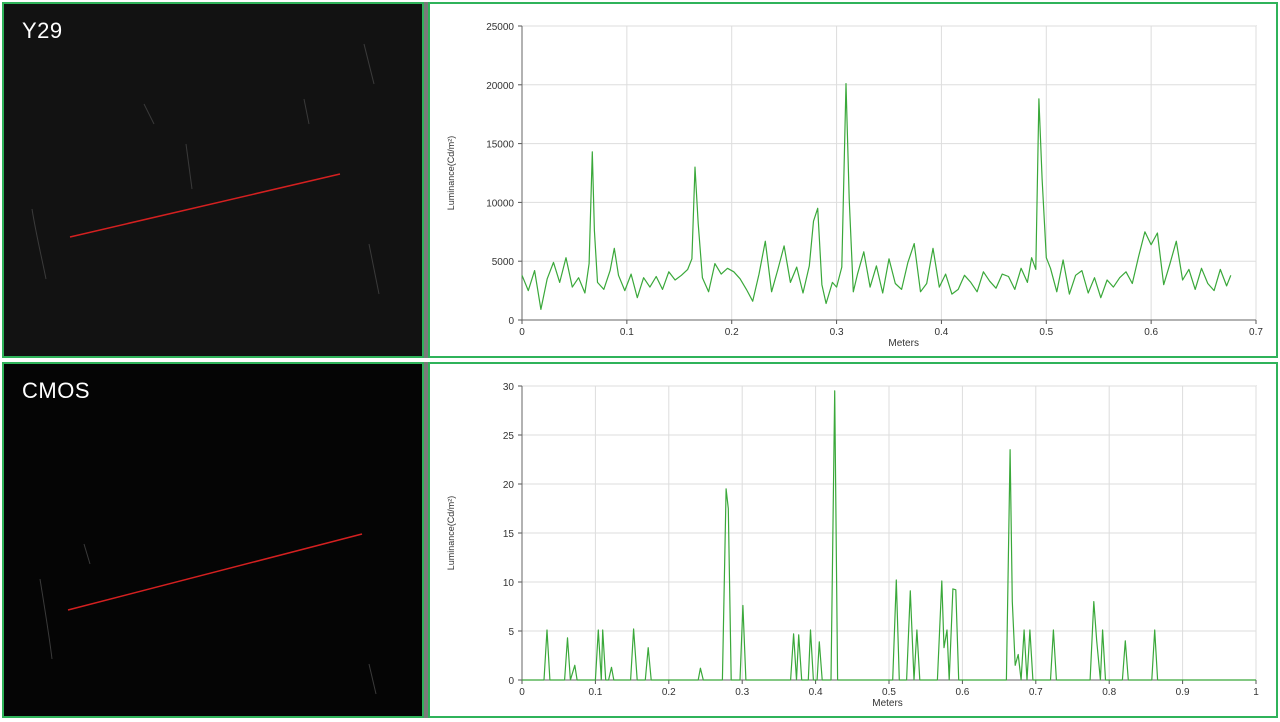  Describe the element at coordinates (509, 583) in the screenshot. I see `y-tick-label: 10` at that location.